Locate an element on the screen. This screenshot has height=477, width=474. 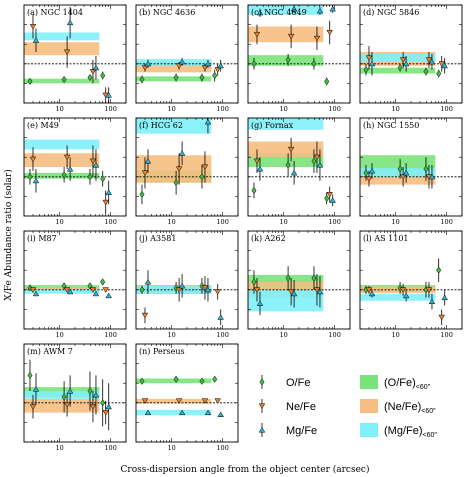
panel-title: (j) A3581 is located at coordinates (157, 238).